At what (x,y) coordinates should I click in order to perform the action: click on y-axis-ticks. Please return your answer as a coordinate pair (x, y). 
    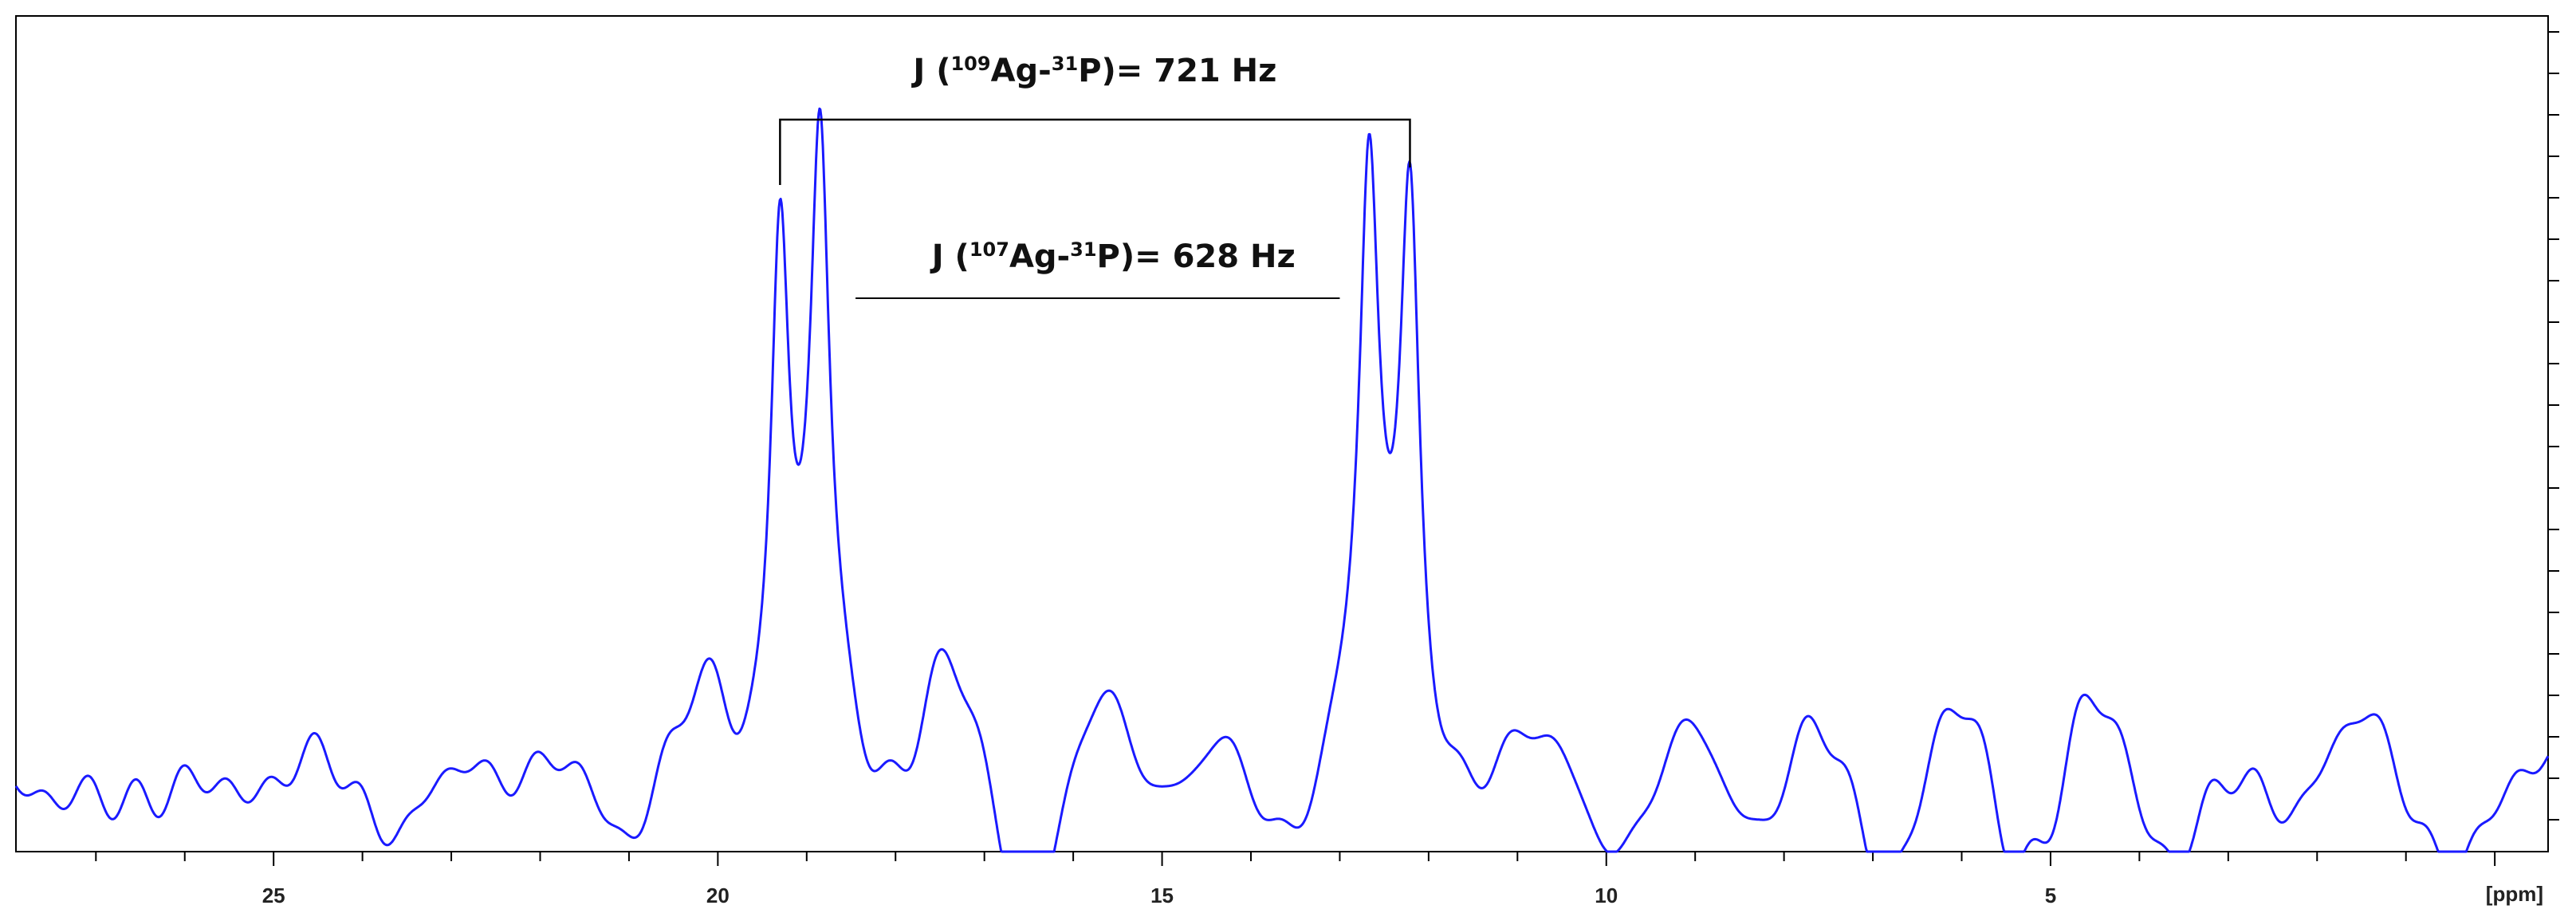
    Looking at the image, I should click on (2554, 426).